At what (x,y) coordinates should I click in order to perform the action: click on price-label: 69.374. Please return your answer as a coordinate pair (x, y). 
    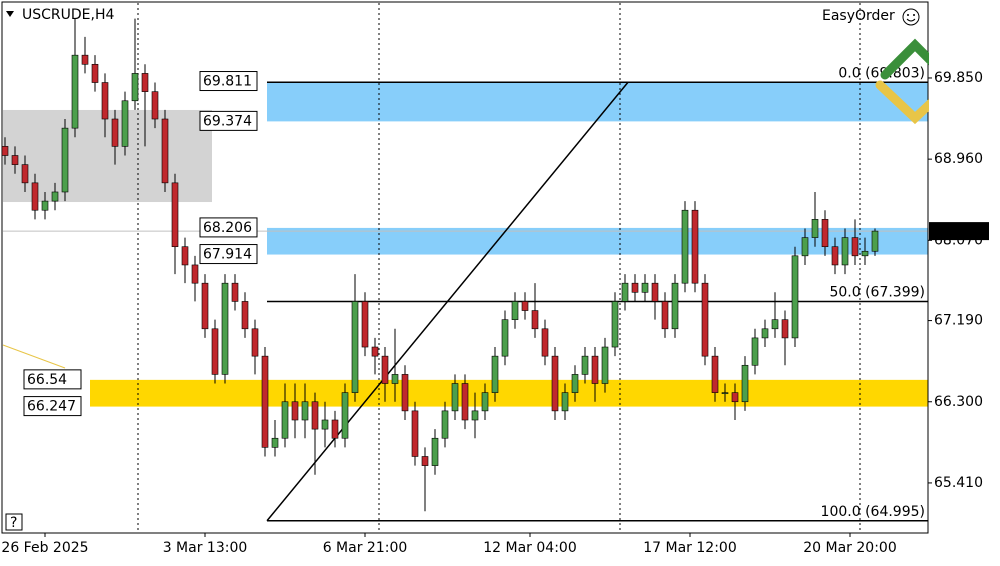
    Looking at the image, I should click on (227, 121).